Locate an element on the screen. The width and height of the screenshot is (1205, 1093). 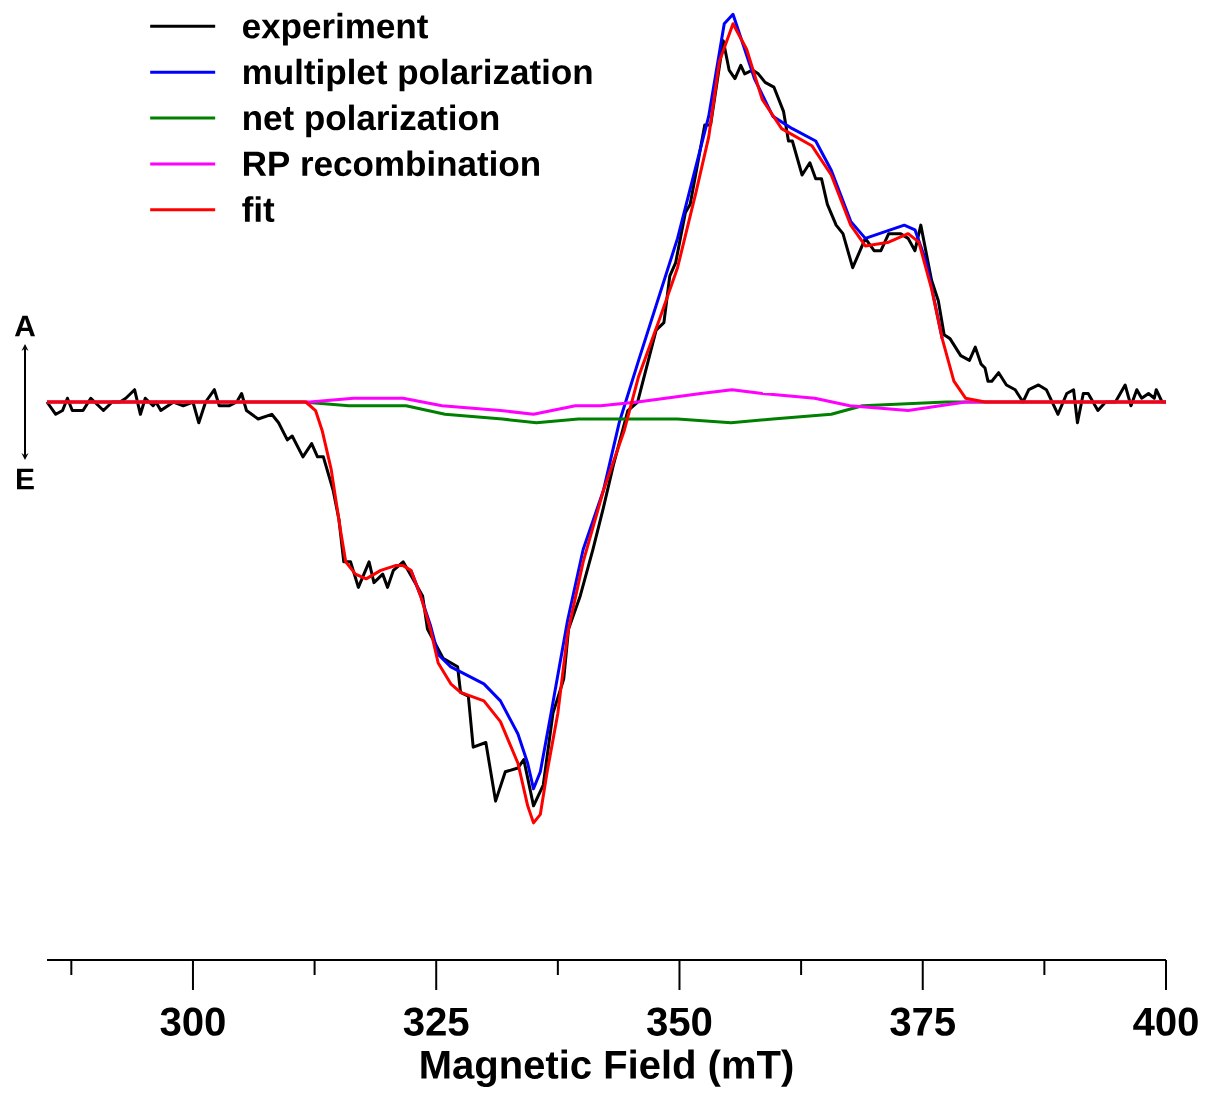
x-axis-title: Magnetic Field (mT) is located at coordinates (607, 1068).